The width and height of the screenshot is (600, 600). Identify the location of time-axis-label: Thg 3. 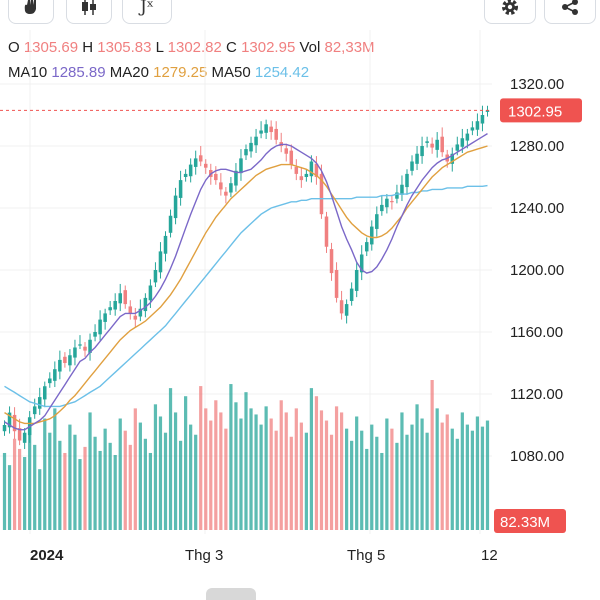
(204, 555).